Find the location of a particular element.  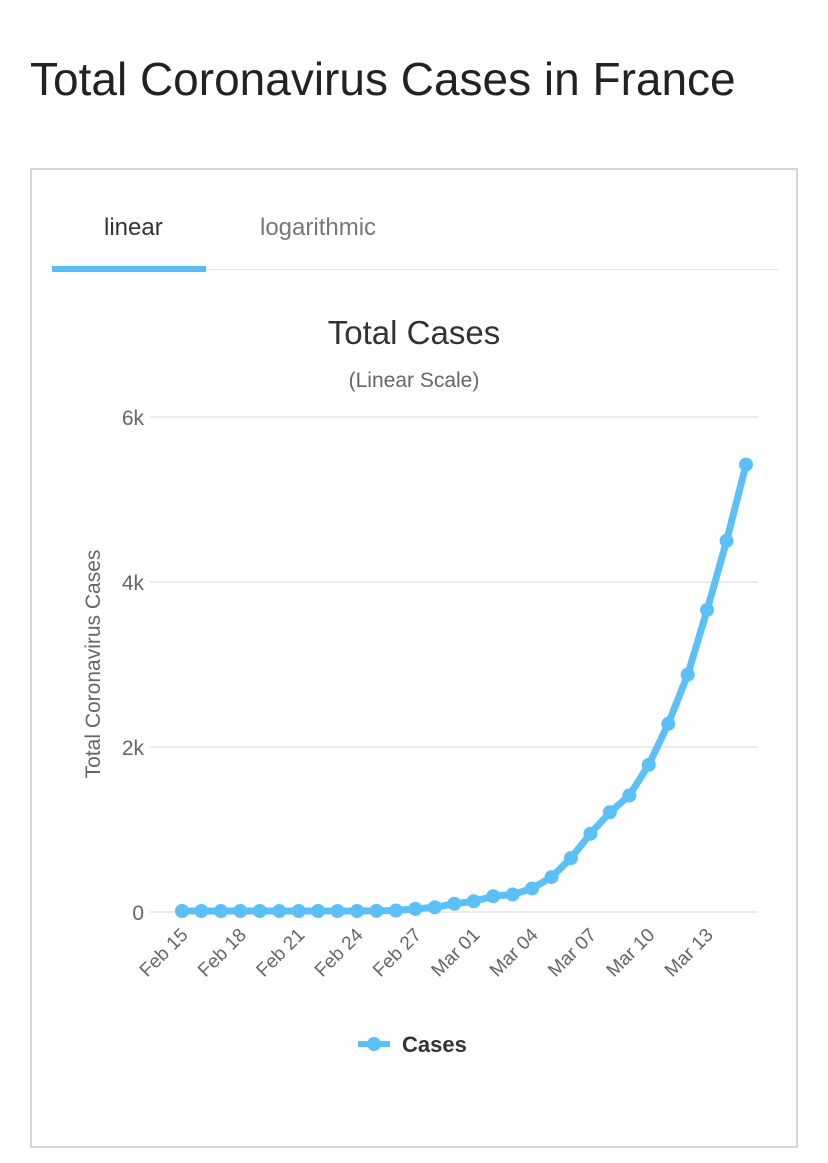

active-tab-indicator is located at coordinates (129, 269).